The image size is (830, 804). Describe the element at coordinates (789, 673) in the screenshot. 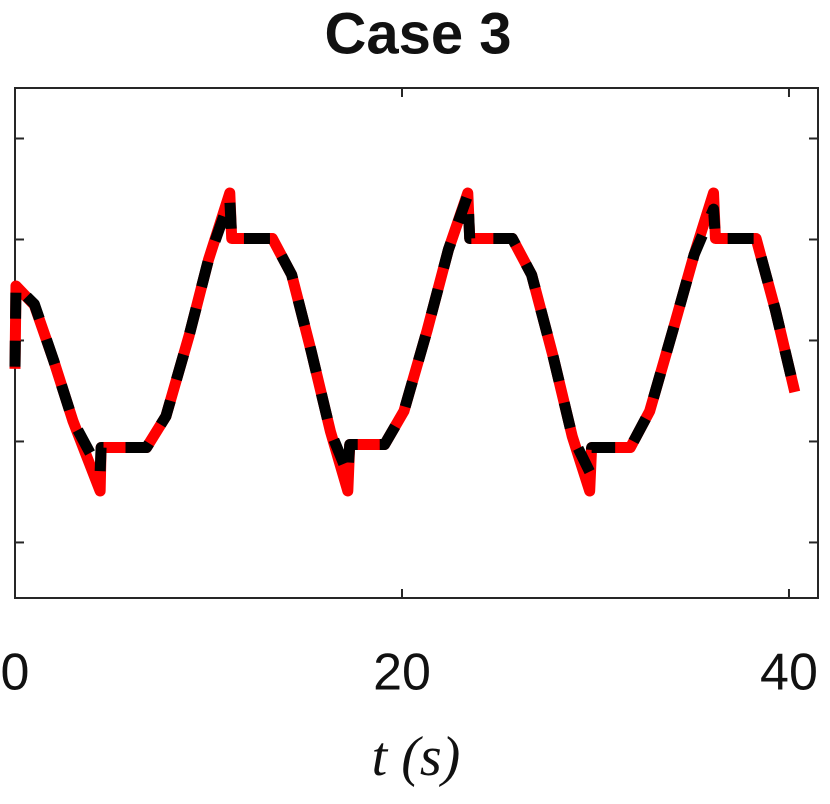

I see `x-tick-label: 40` at that location.